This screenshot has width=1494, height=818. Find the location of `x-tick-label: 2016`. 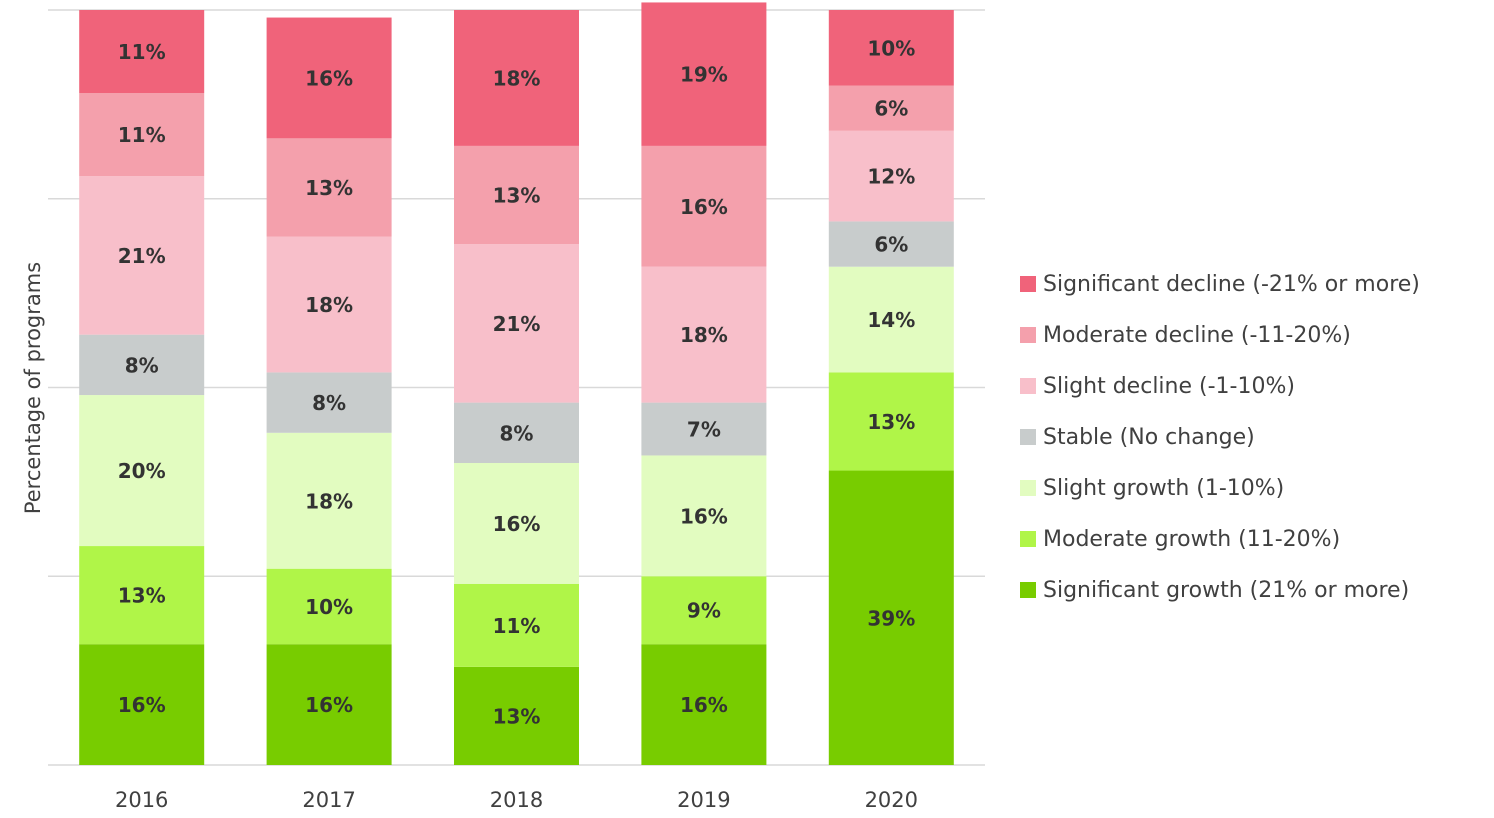

x-tick-label: 2016 is located at coordinates (141, 800).